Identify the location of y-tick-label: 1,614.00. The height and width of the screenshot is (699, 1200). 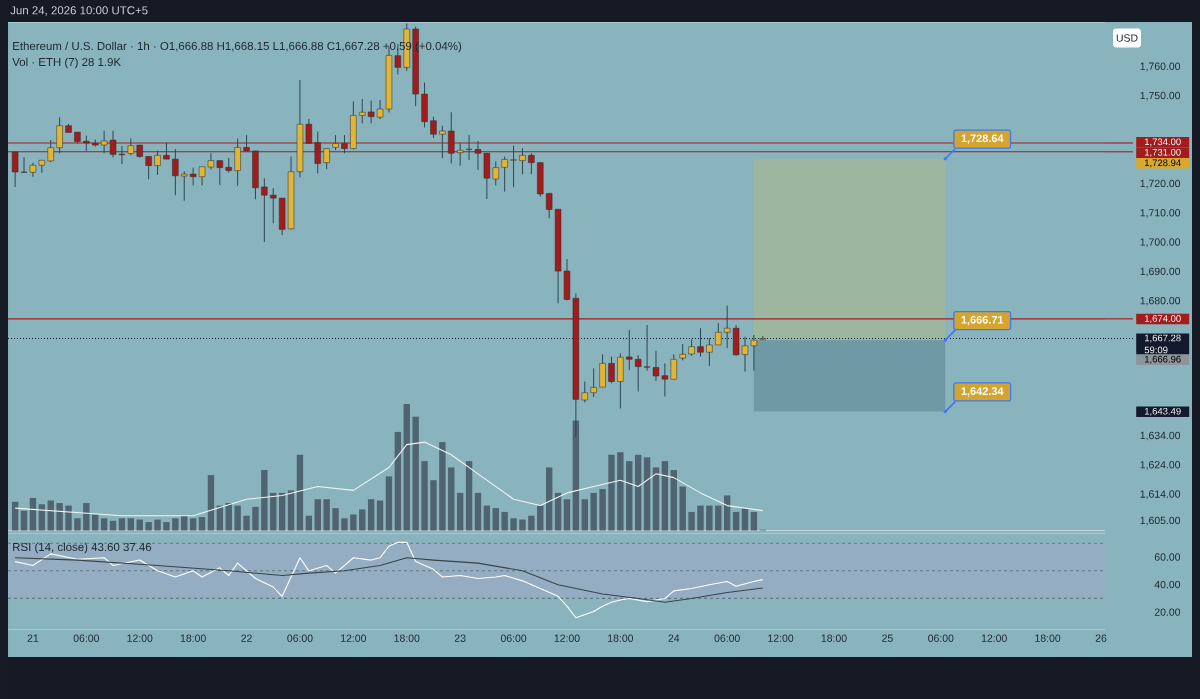
(1160, 494).